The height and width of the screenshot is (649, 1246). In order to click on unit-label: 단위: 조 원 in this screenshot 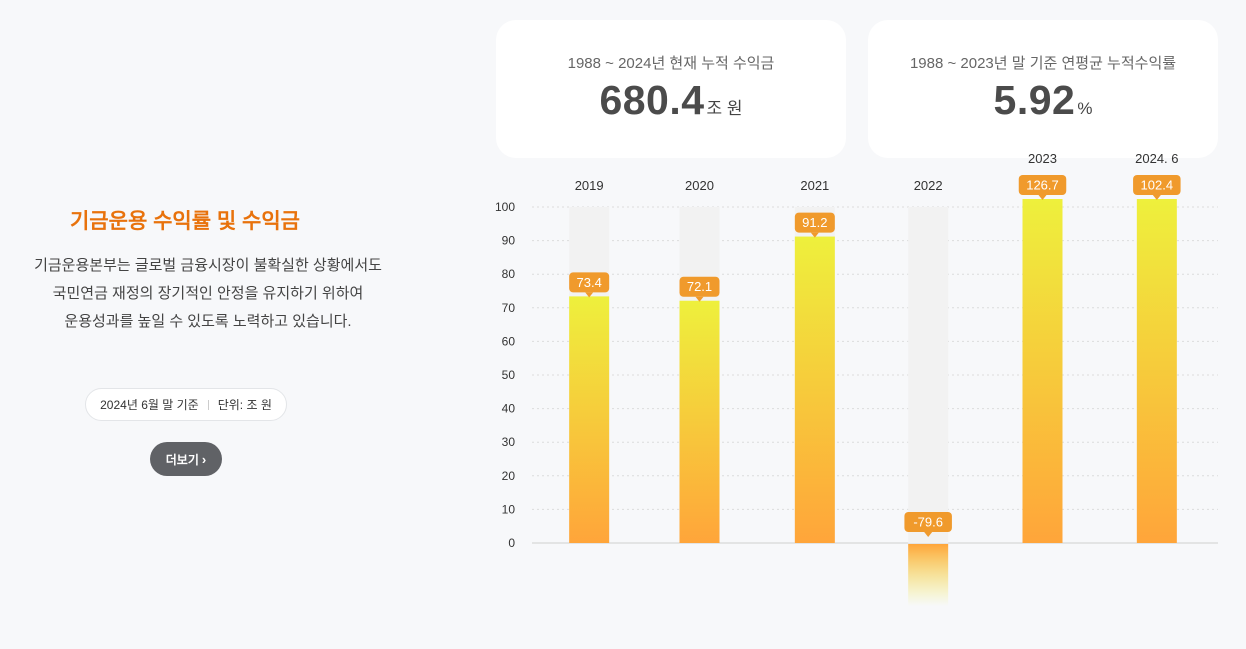, I will do `click(244, 405)`.